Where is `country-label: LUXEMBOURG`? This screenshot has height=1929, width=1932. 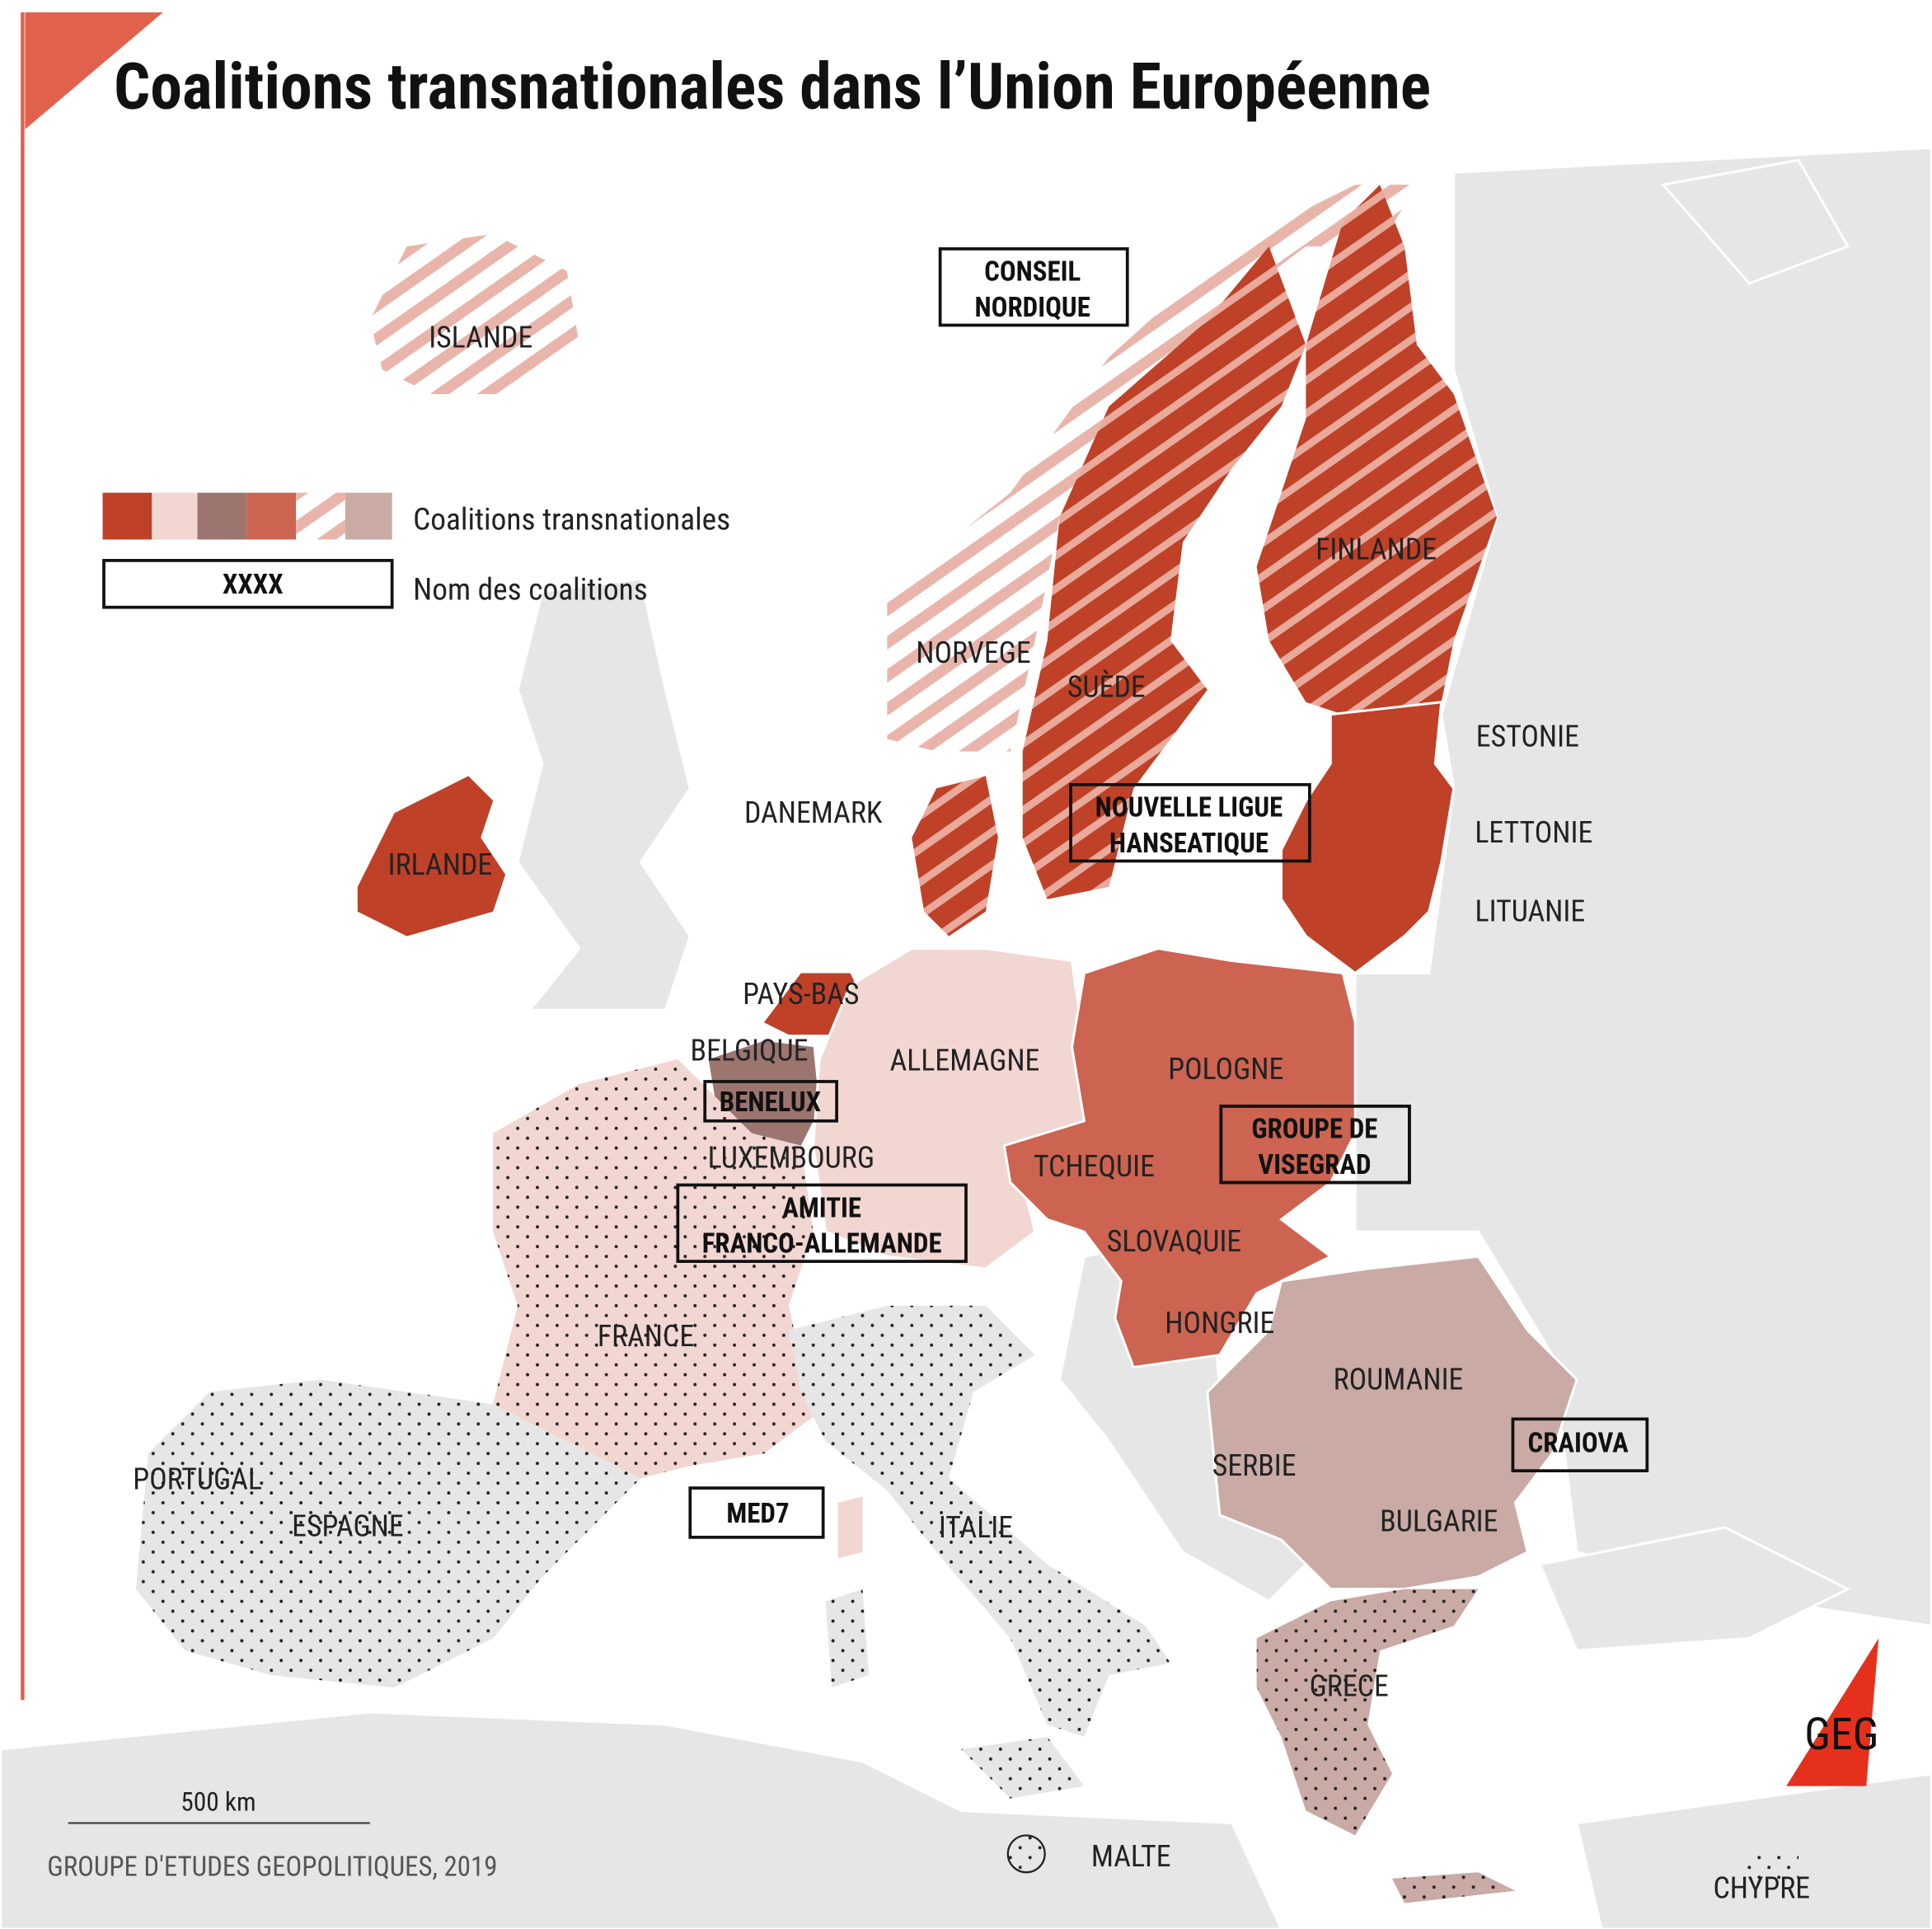 country-label: LUXEMBOURG is located at coordinates (791, 1158).